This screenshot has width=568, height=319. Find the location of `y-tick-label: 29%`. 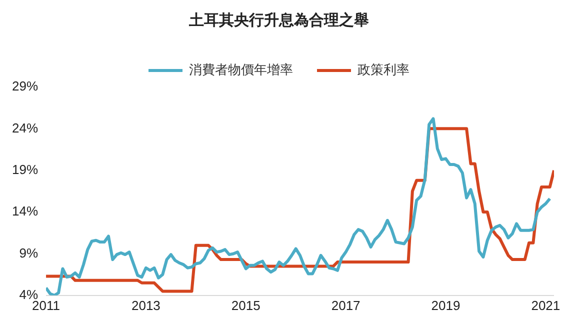

y-tick-label: 29% is located at coordinates (25, 86).